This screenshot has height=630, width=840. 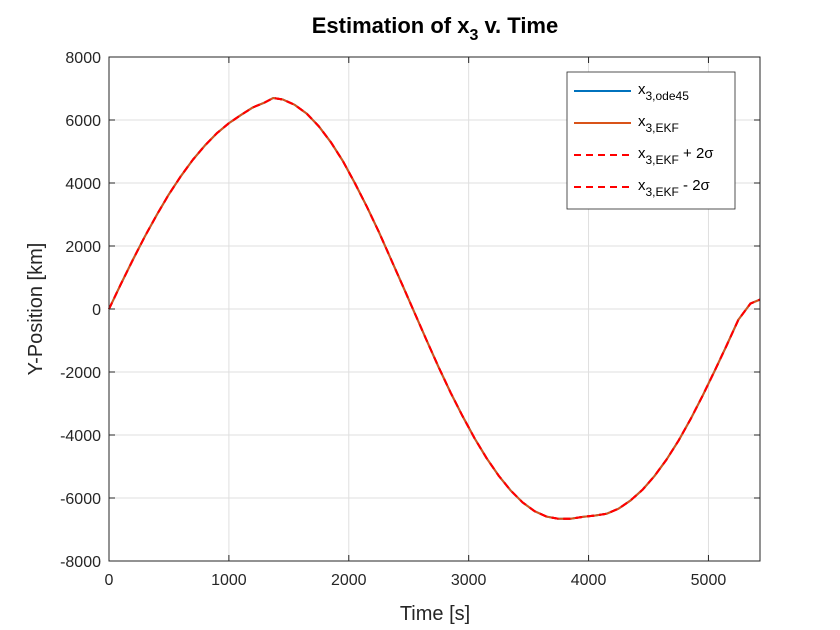 What do you see at coordinates (676, 156) in the screenshot?
I see `legend-entry-3: x3,EKF + 2σ` at bounding box center [676, 156].